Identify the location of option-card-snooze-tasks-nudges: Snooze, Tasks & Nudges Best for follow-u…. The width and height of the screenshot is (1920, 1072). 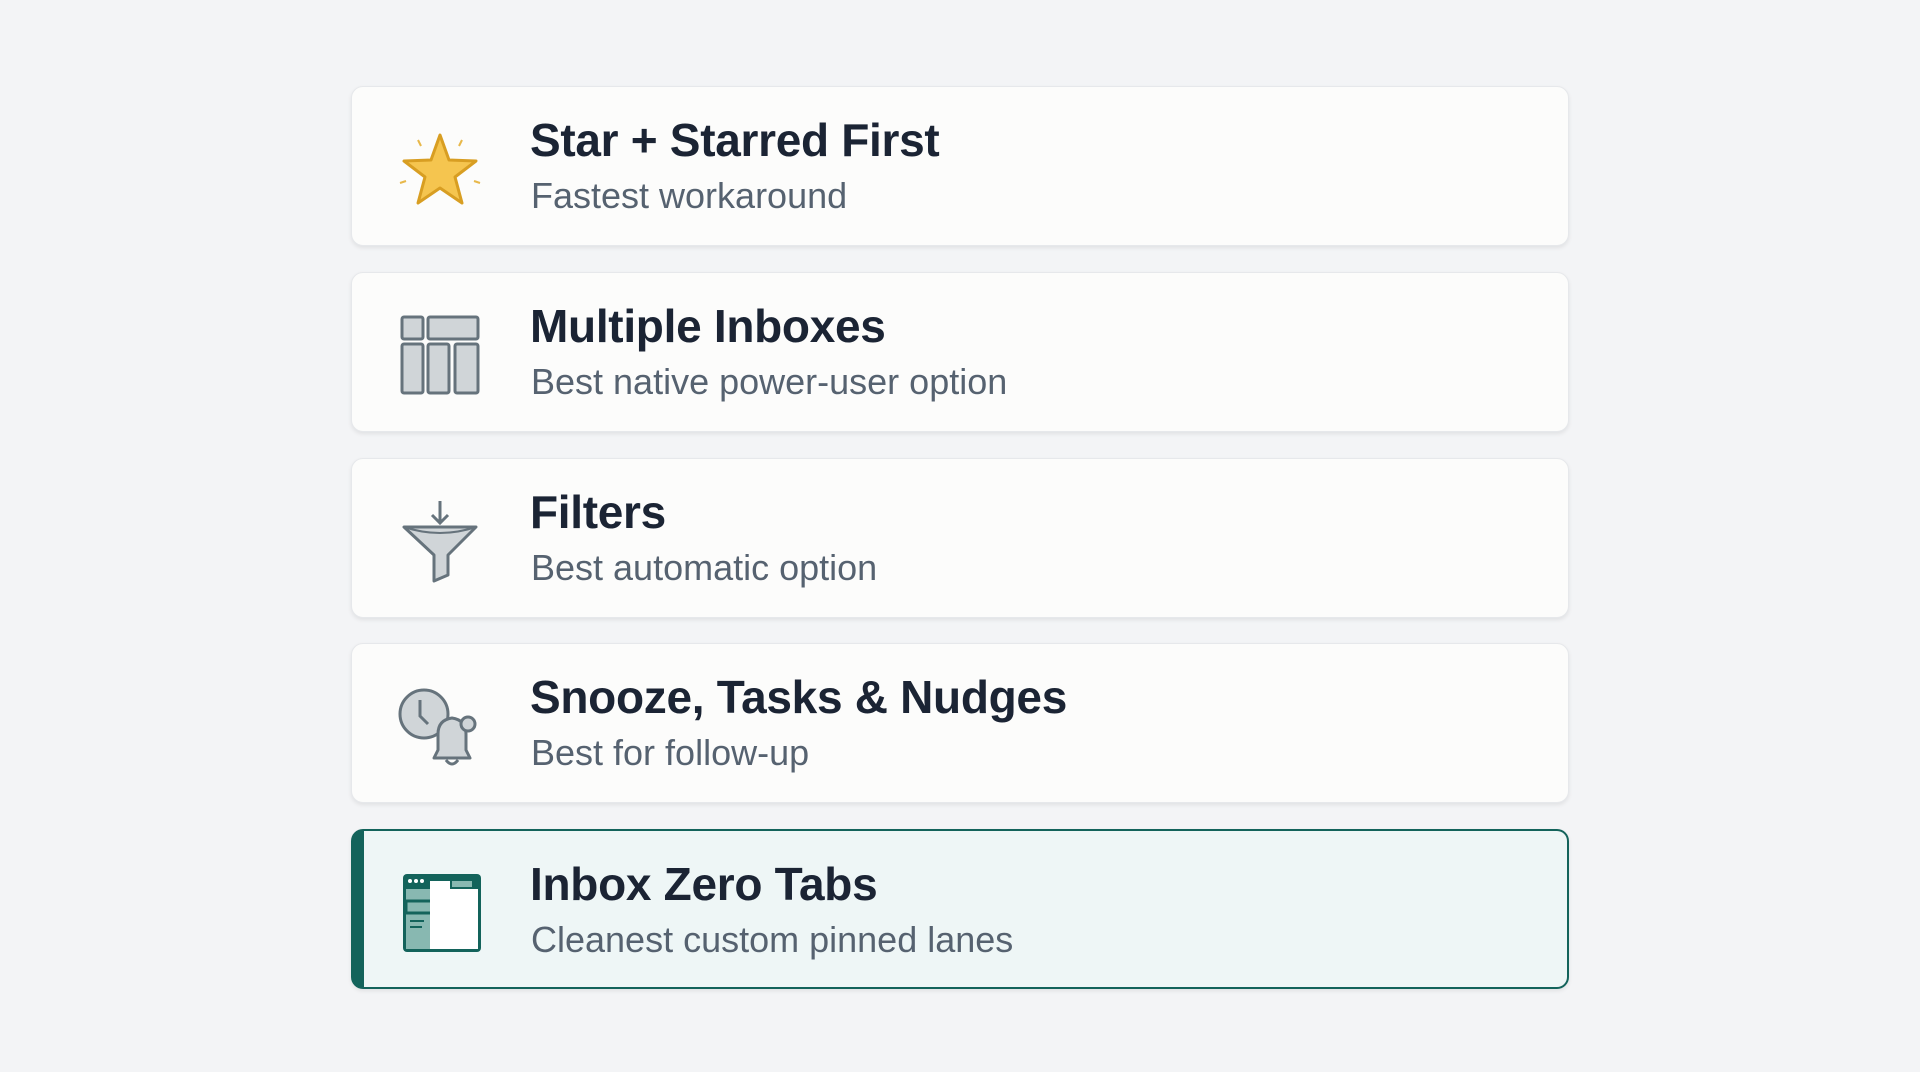
(960, 723).